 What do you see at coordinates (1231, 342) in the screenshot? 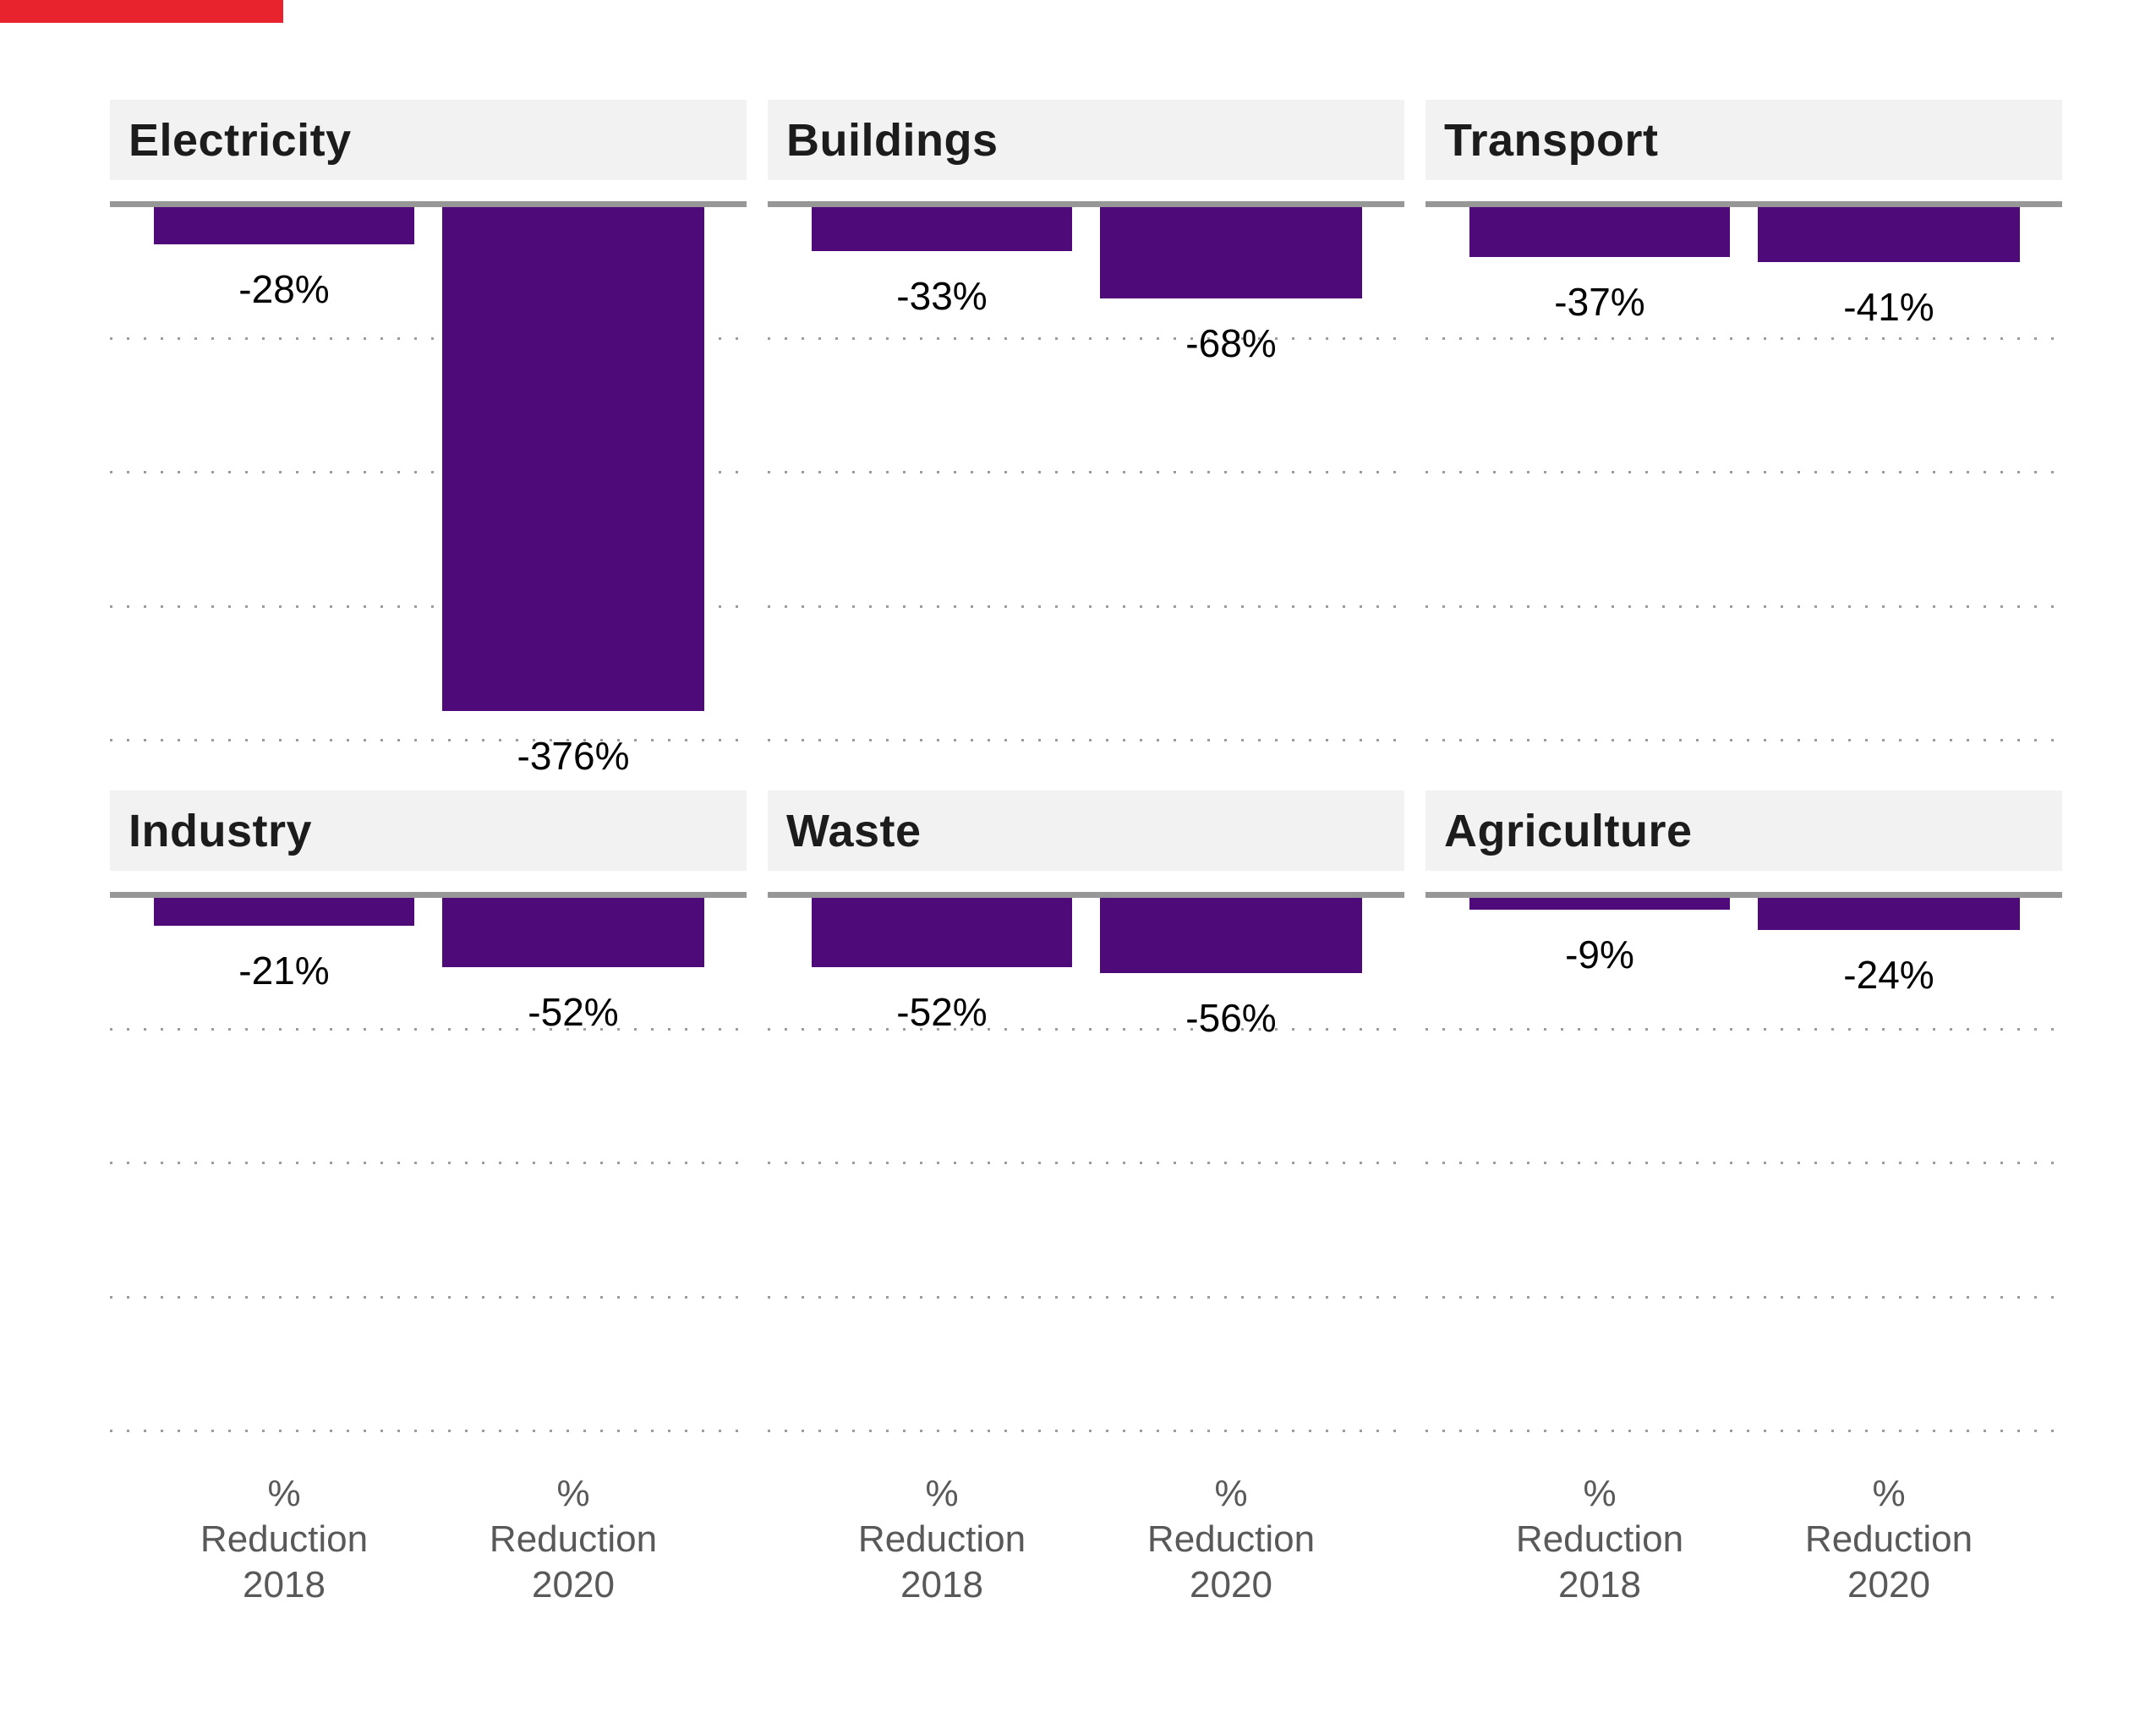
I see `bar-value-label: -68%` at bounding box center [1231, 342].